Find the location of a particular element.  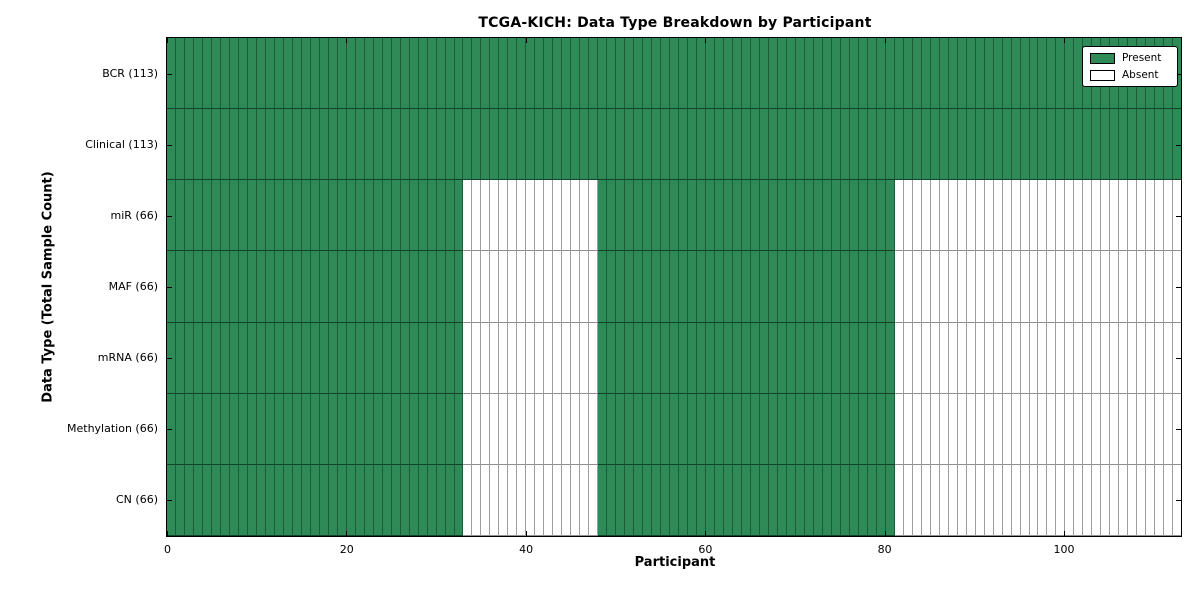

matrix-row is located at coordinates (674, 500).